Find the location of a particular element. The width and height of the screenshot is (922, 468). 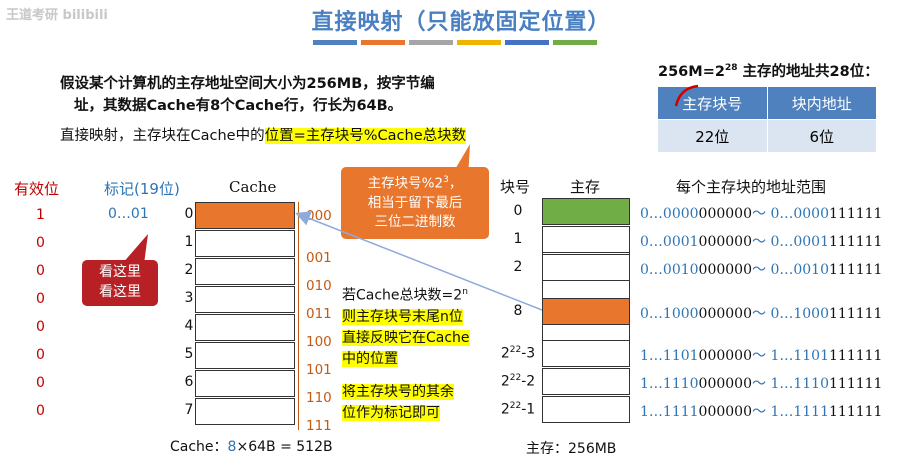

valid-bit-5: 0 is located at coordinates (40, 355).